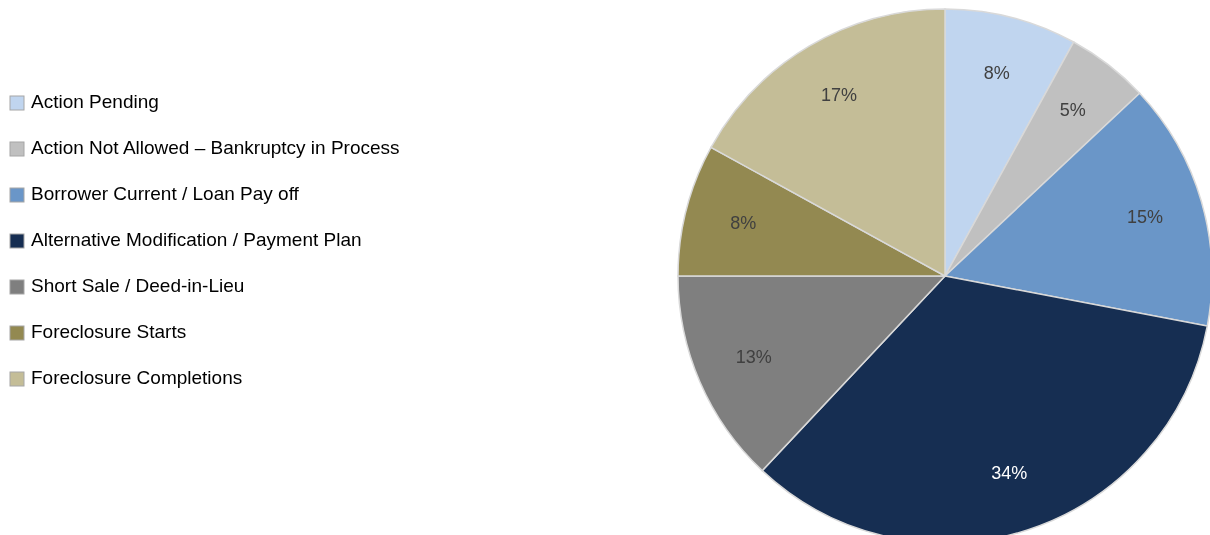 The width and height of the screenshot is (1210, 535). What do you see at coordinates (1072, 110) in the screenshot?
I see `data-label: 5%` at bounding box center [1072, 110].